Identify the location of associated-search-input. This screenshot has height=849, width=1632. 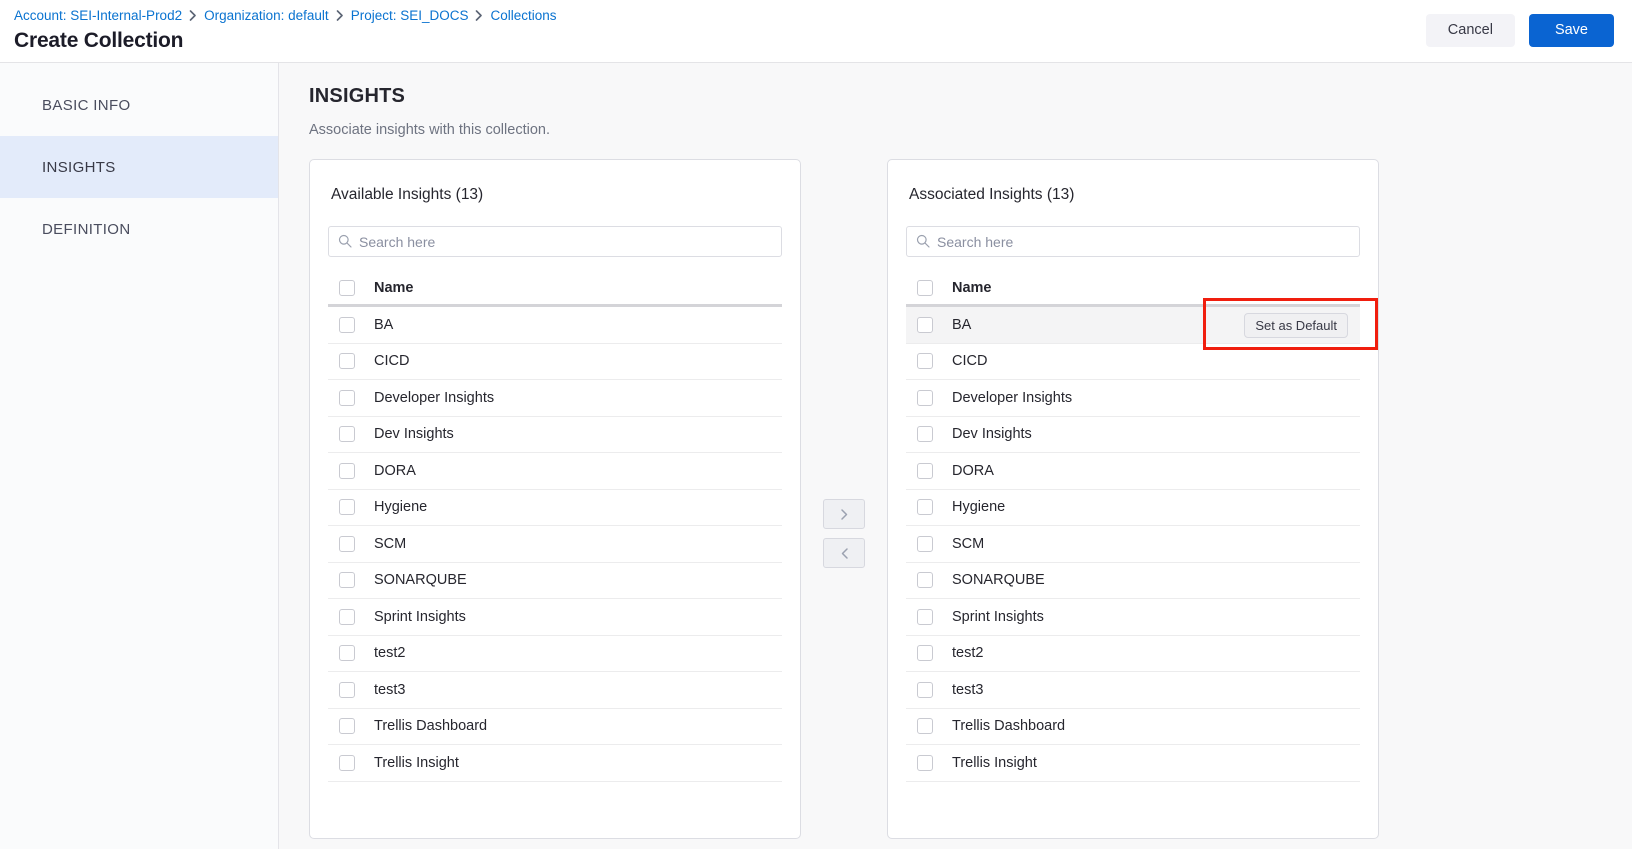
(1133, 241).